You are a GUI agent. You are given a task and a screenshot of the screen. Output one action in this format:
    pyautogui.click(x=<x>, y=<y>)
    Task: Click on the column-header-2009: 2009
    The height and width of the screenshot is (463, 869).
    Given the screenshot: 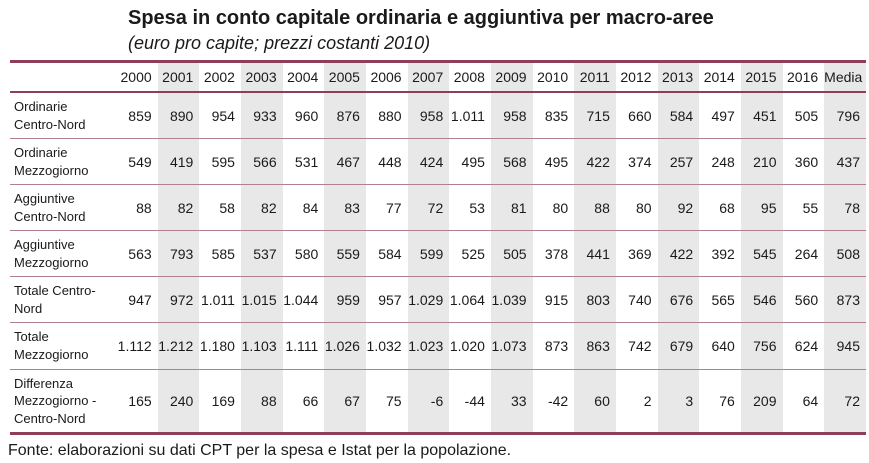 What is the action you would take?
    pyautogui.click(x=511, y=76)
    